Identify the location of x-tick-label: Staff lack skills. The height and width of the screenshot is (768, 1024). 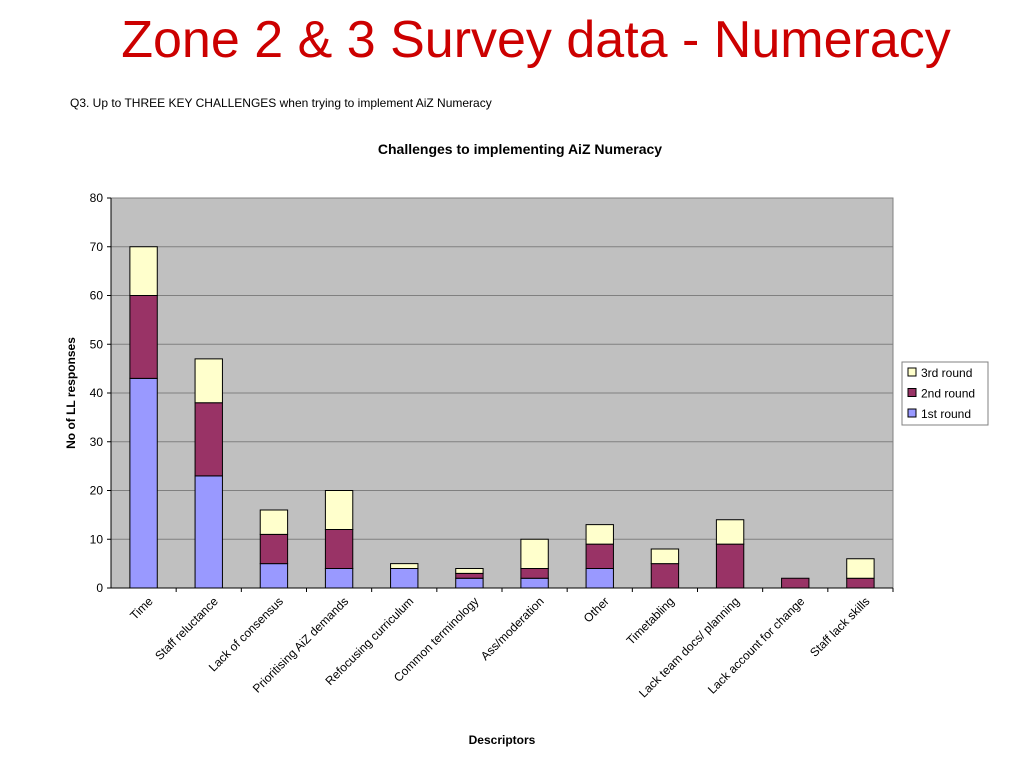
(839, 626).